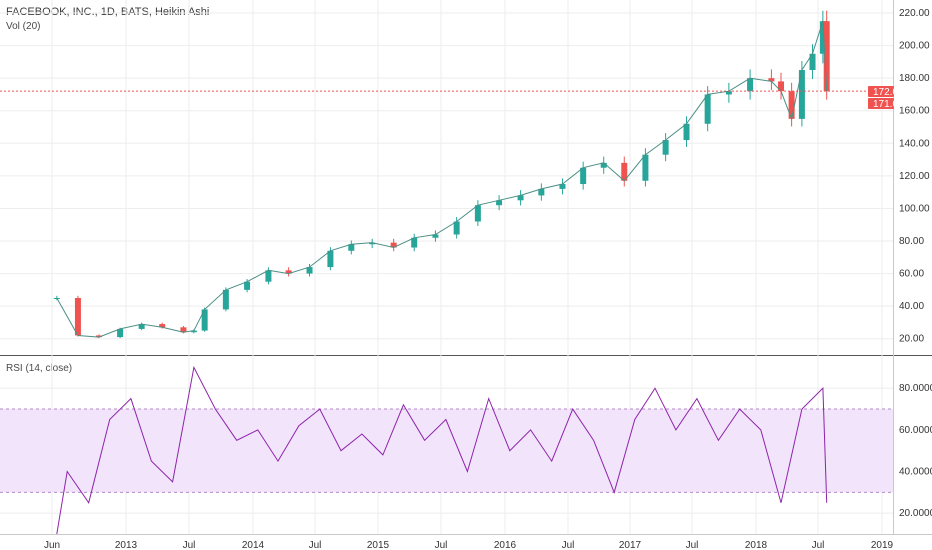 The height and width of the screenshot is (550, 932). What do you see at coordinates (52, 545) in the screenshot?
I see `time-axis-tick: Jun` at bounding box center [52, 545].